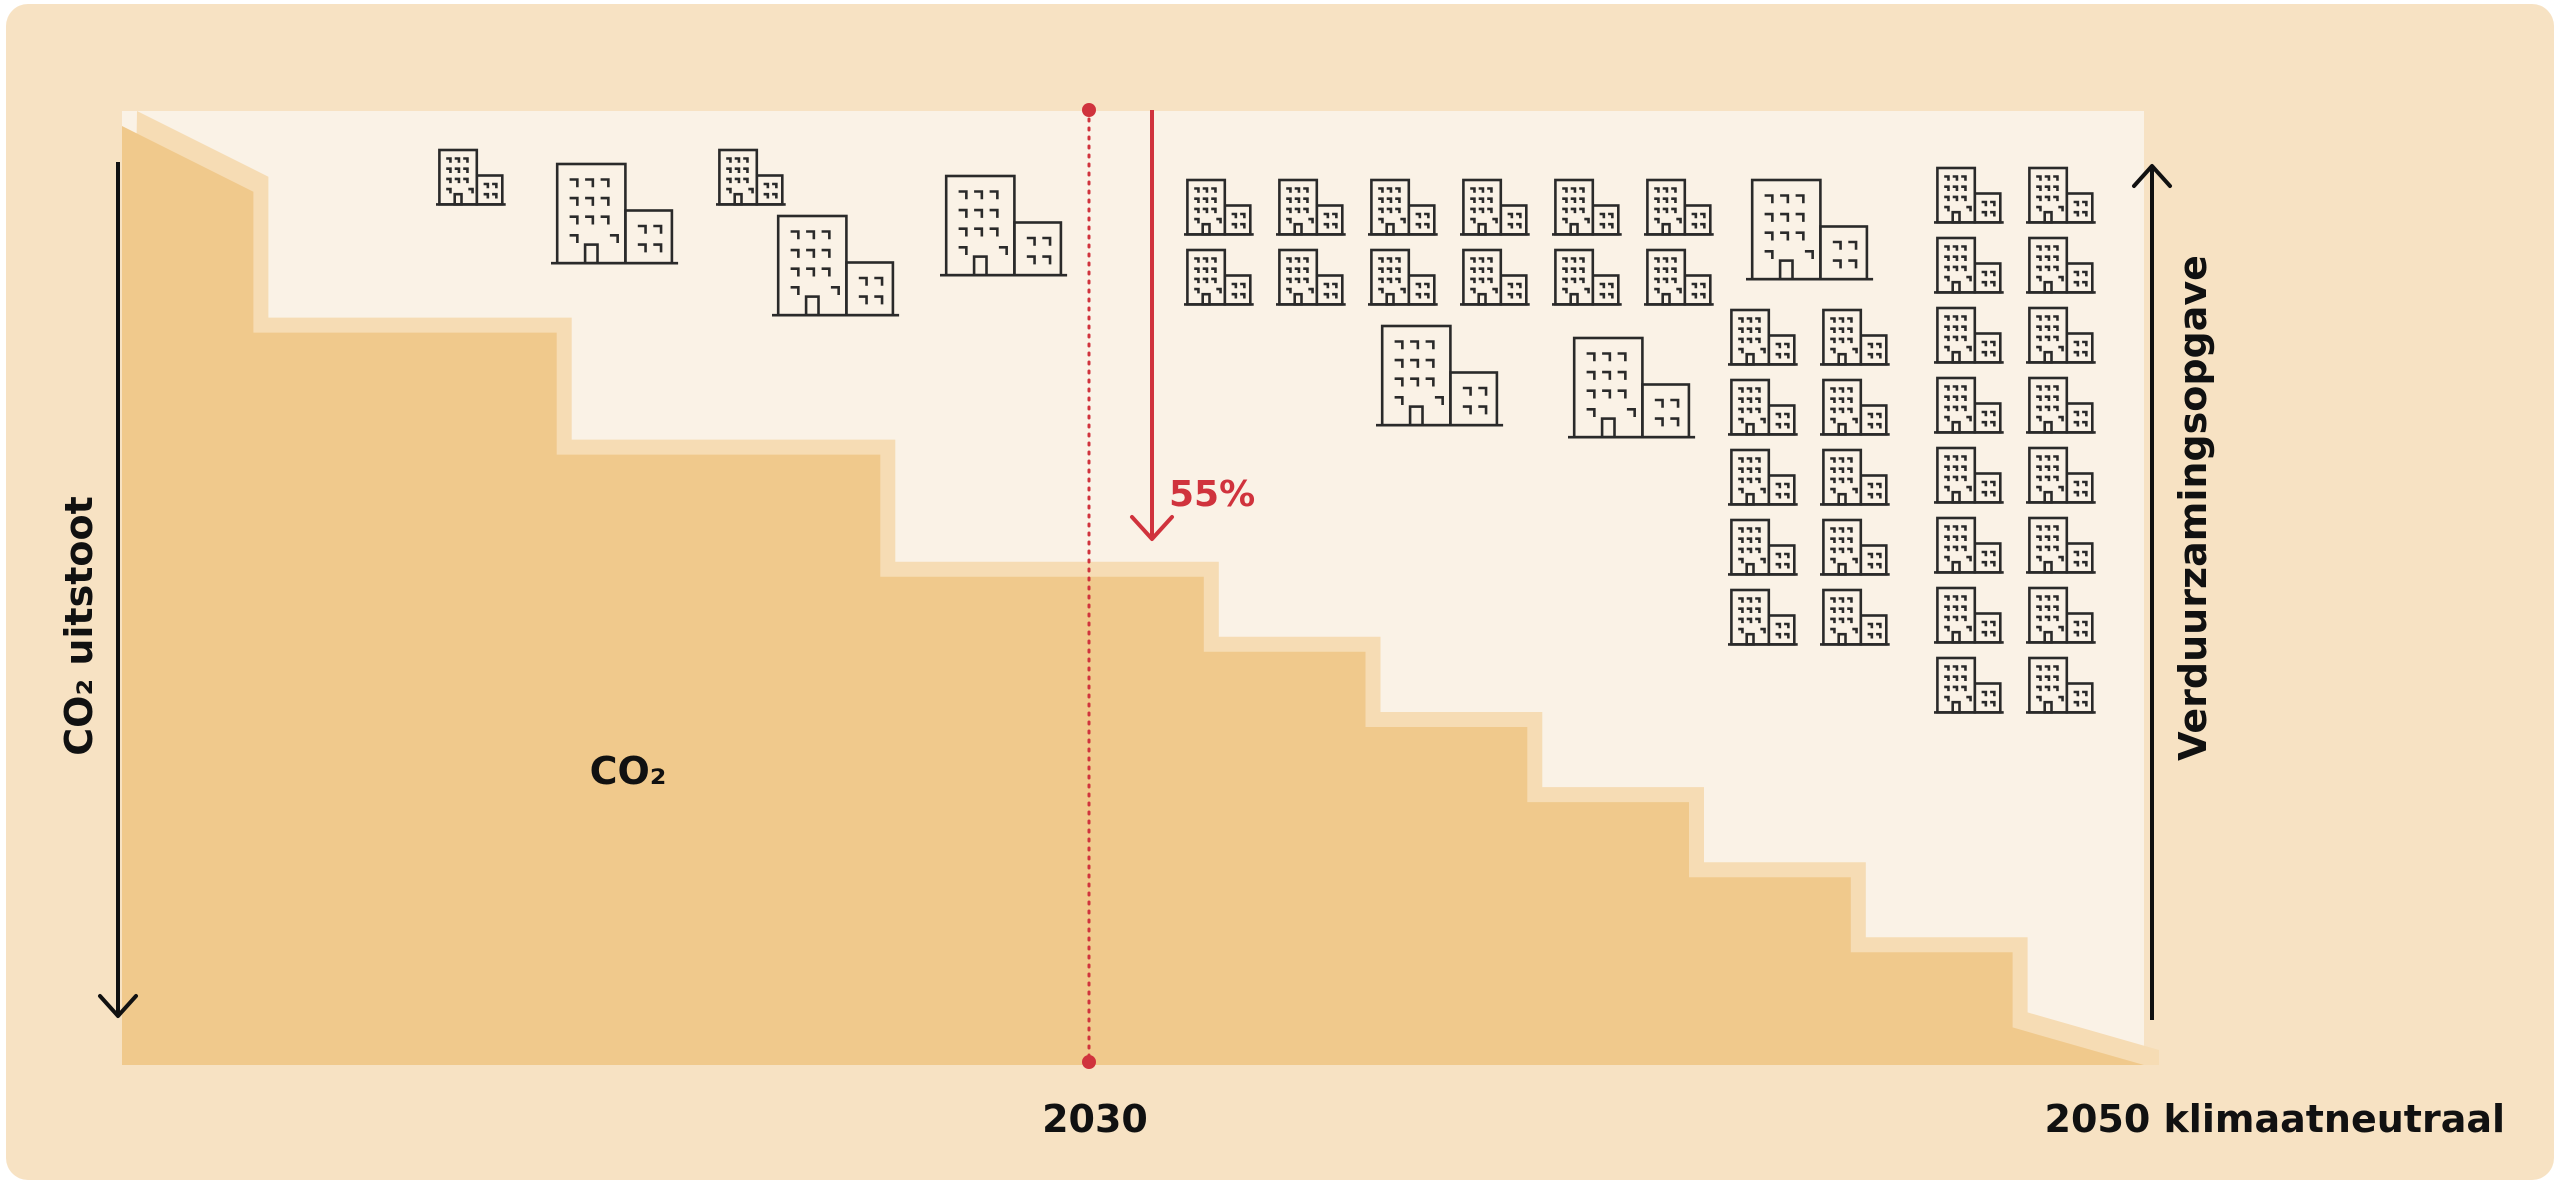 The image size is (2560, 1188). What do you see at coordinates (1095, 1119) in the screenshot?
I see `x-tick-2030: 2030` at bounding box center [1095, 1119].